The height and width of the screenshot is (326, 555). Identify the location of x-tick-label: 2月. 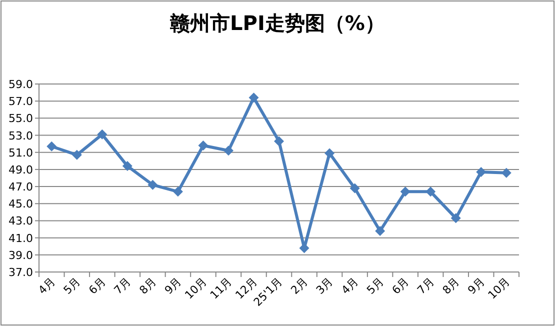
(299, 285).